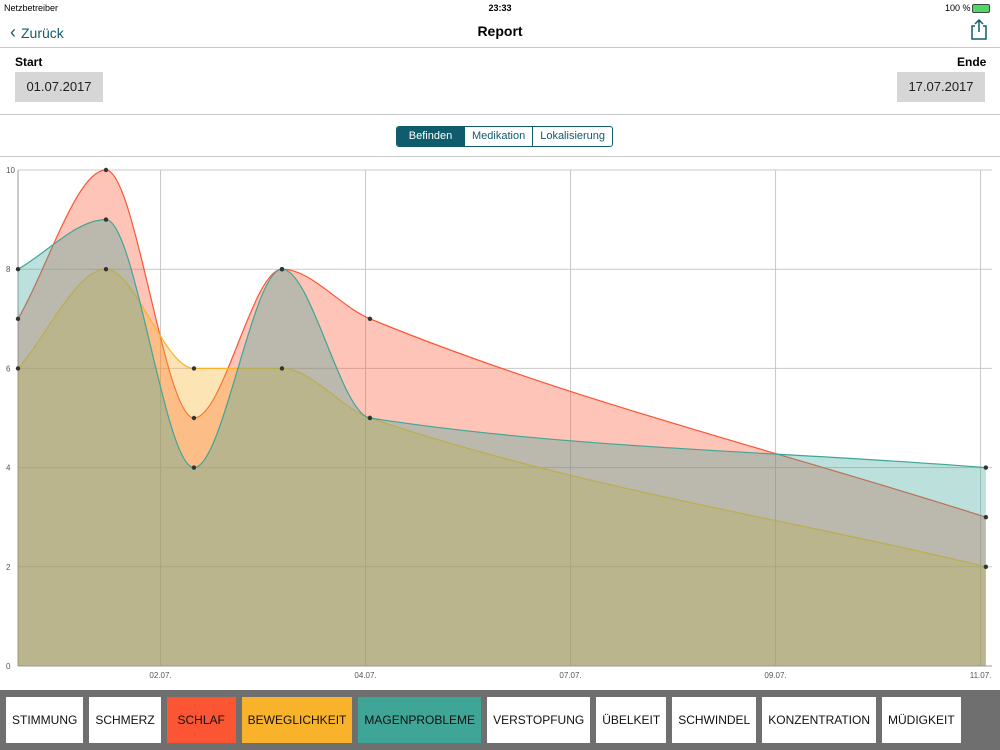 This screenshot has height=750, width=1000. What do you see at coordinates (365, 675) in the screenshot?
I see `x-tick-label: 04.07.` at bounding box center [365, 675].